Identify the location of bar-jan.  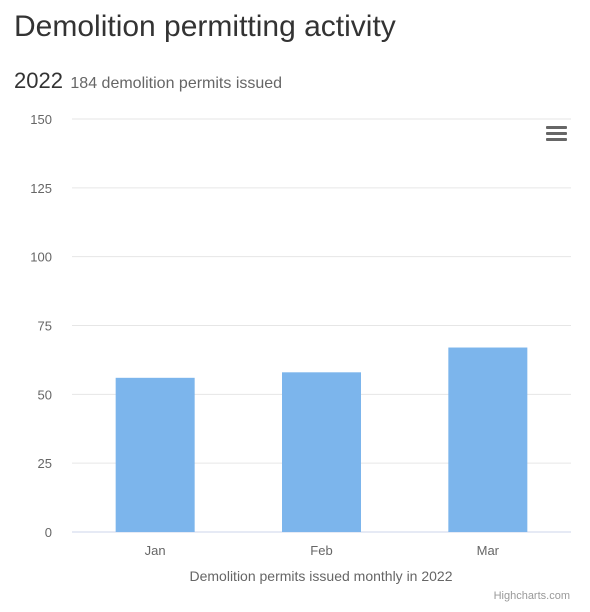
(155, 454).